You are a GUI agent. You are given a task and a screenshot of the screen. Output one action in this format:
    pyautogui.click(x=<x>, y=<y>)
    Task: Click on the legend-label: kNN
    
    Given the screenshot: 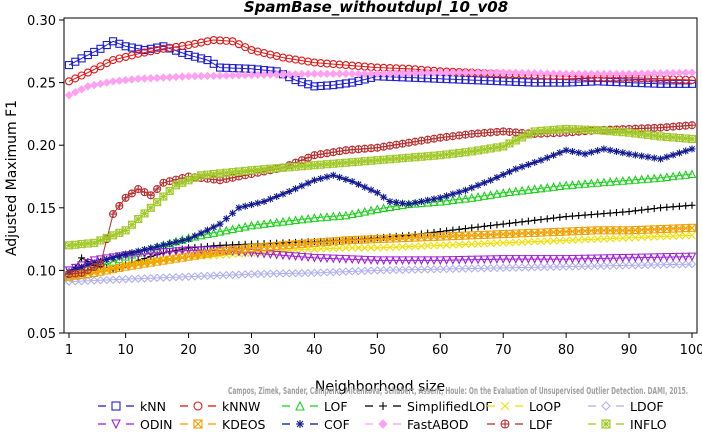 What is the action you would take?
    pyautogui.click(x=153, y=406)
    